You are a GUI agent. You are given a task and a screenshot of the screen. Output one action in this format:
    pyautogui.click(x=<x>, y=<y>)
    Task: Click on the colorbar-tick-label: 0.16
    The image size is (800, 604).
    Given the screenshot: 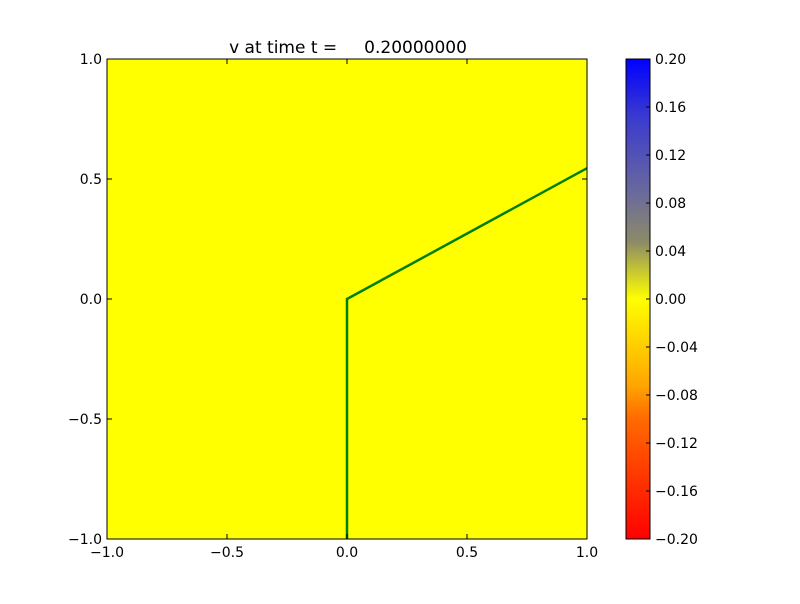 What is the action you would take?
    pyautogui.click(x=670, y=108)
    